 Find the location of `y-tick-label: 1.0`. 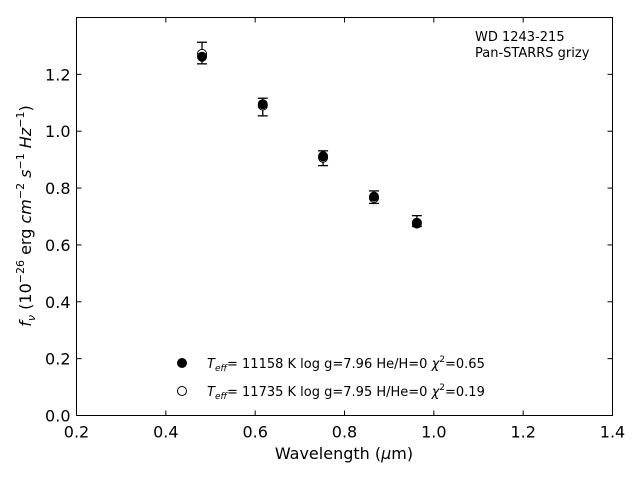

y-tick-label: 1.0 is located at coordinates (57, 131).